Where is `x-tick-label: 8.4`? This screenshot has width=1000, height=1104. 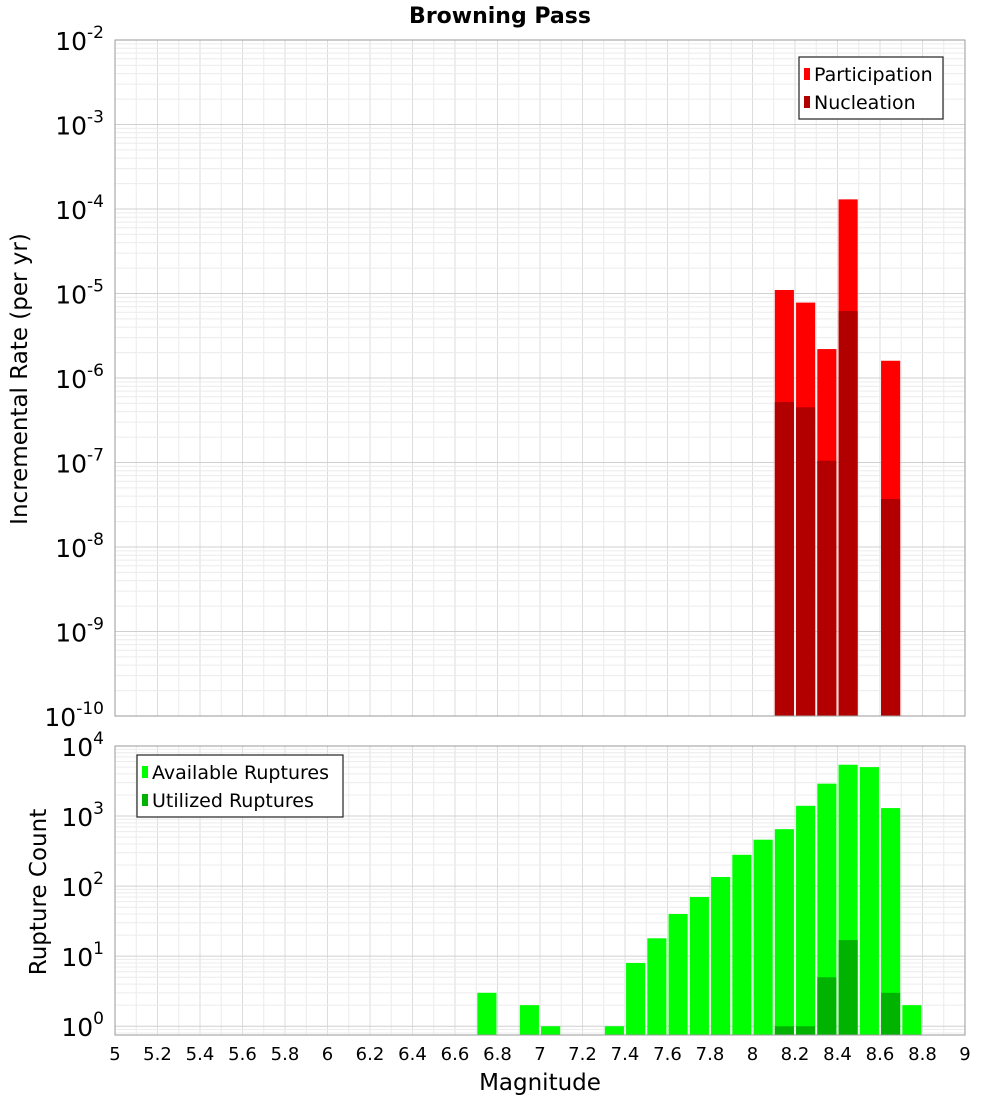 x-tick-label: 8.4 is located at coordinates (837, 1054).